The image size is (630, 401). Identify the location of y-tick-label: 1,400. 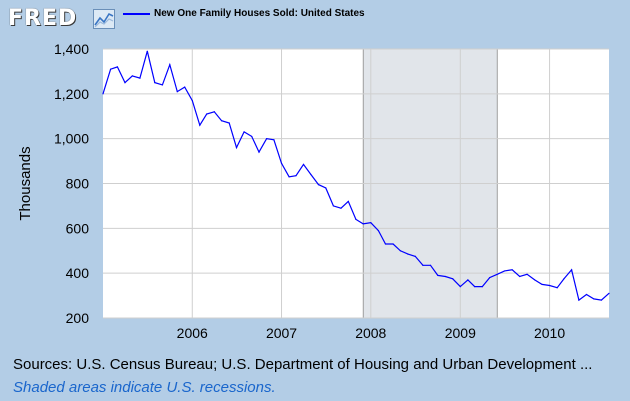
(71, 49).